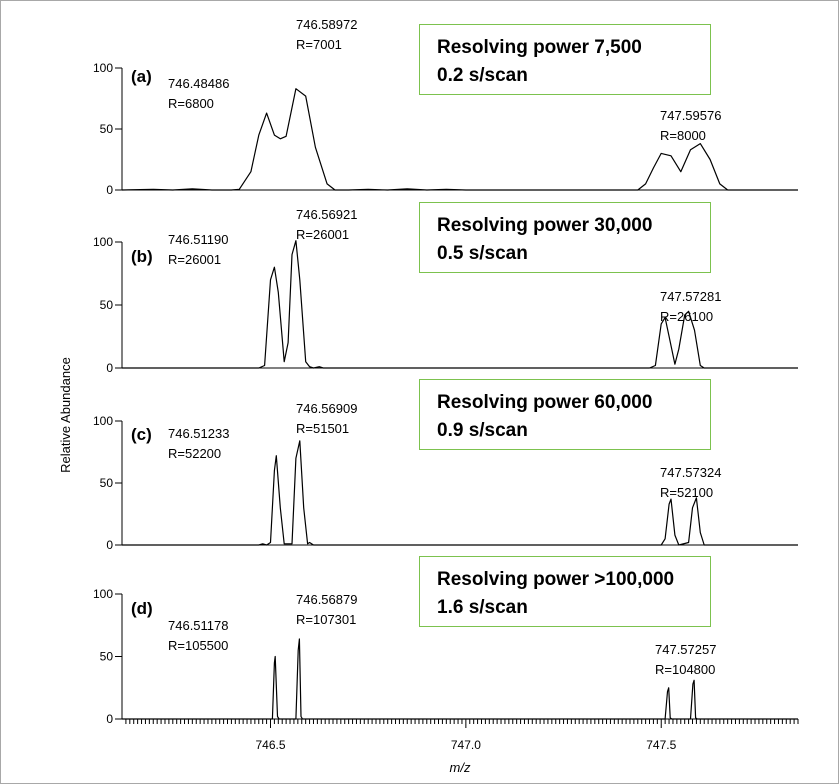 The height and width of the screenshot is (784, 839). I want to click on y-axis-title: Relative Abundance, so click(65, 415).